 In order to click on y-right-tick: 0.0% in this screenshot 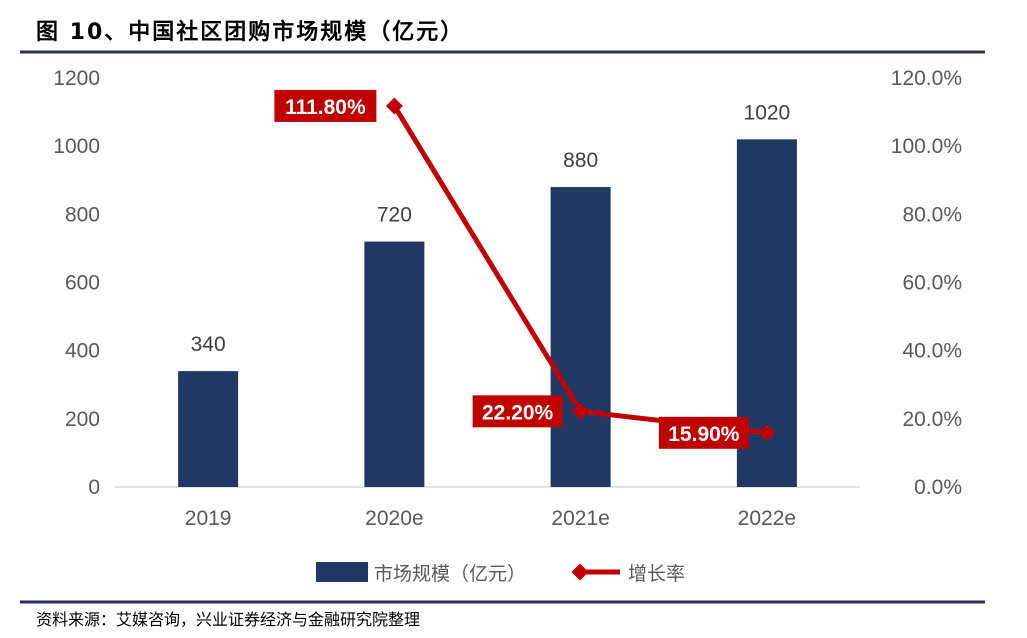, I will do `click(938, 487)`.